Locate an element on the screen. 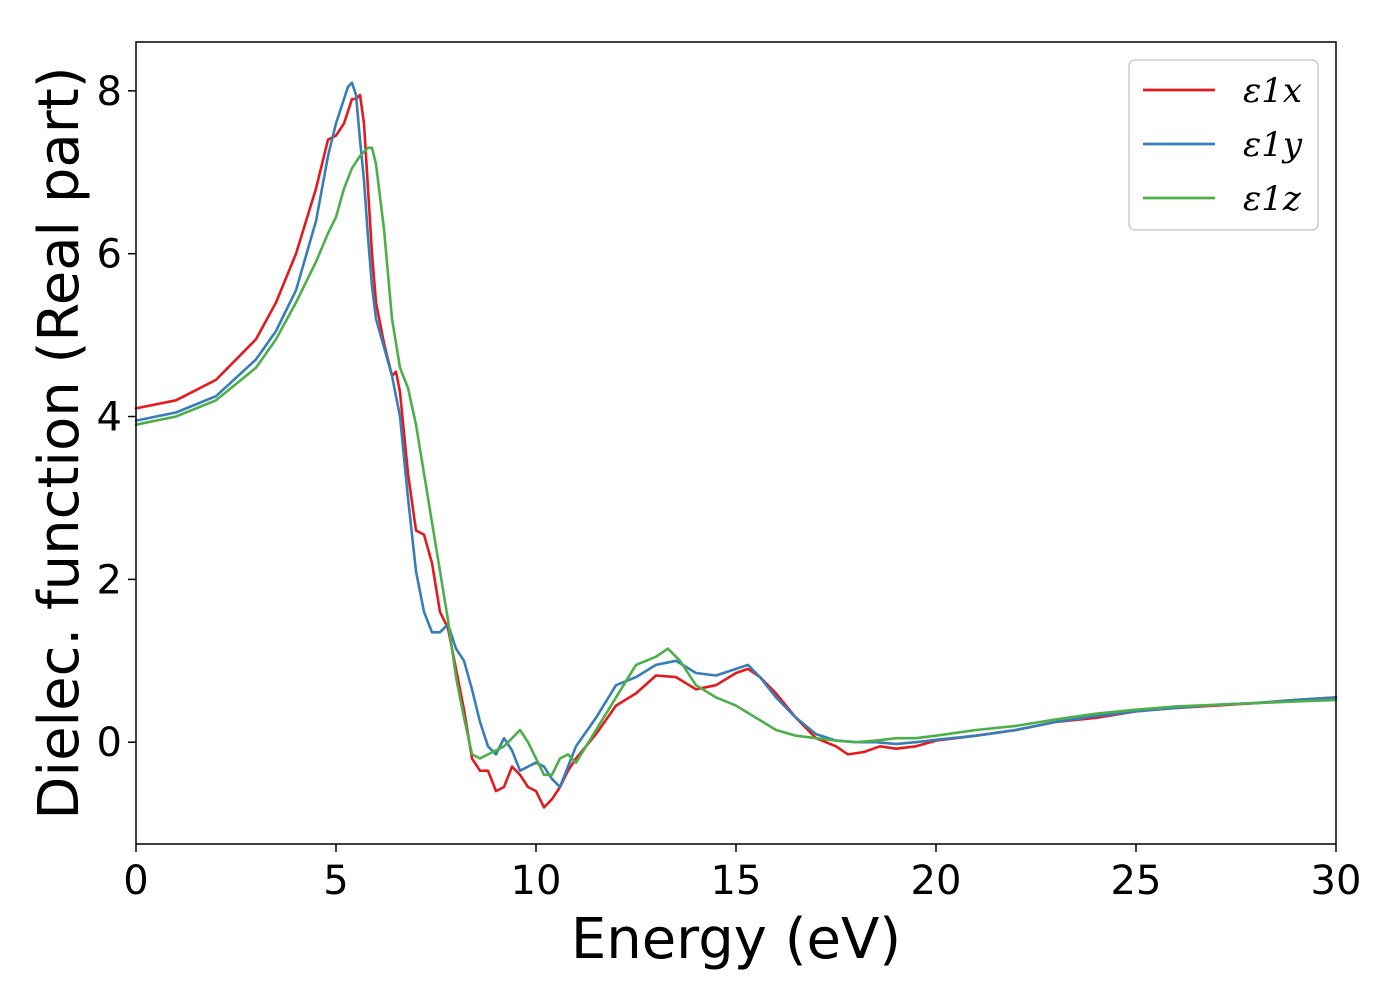  legend: ε1x ε1y ε1z is located at coordinates (1223, 145).